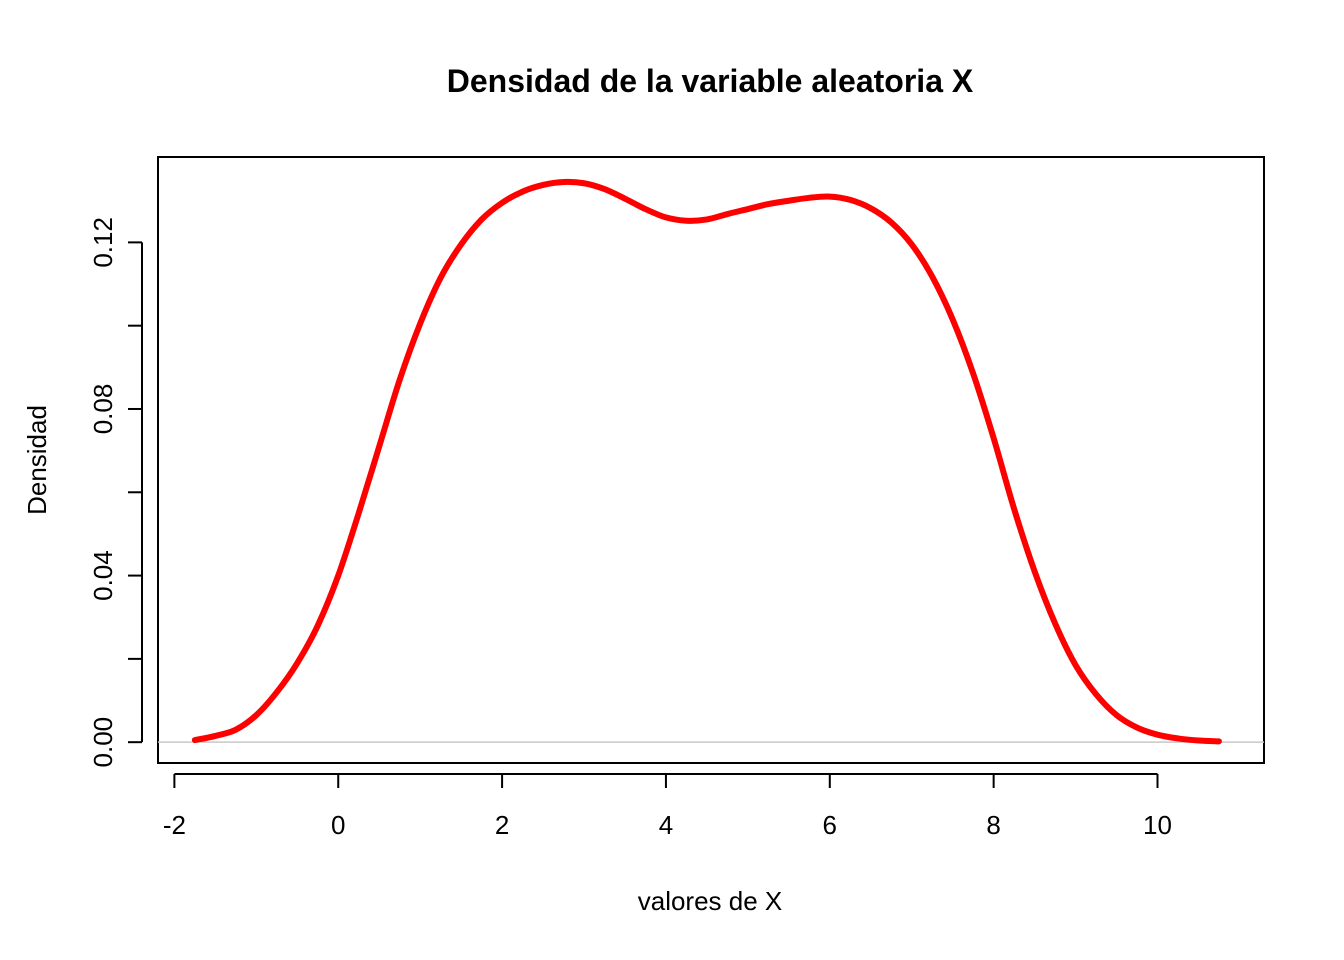 The height and width of the screenshot is (960, 1344). I want to click on x-tick-label: 2, so click(502, 825).